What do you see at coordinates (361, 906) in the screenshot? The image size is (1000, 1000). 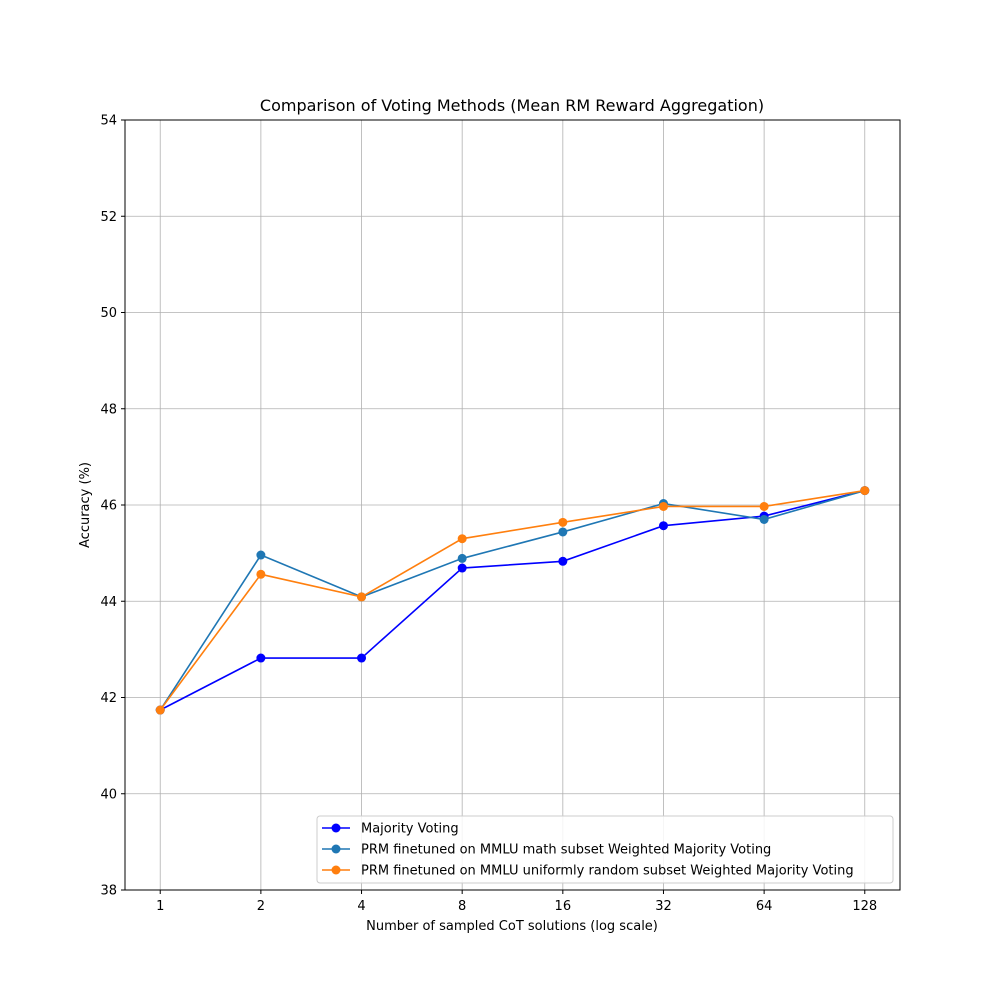 I see `x-tick-label: 4` at bounding box center [361, 906].